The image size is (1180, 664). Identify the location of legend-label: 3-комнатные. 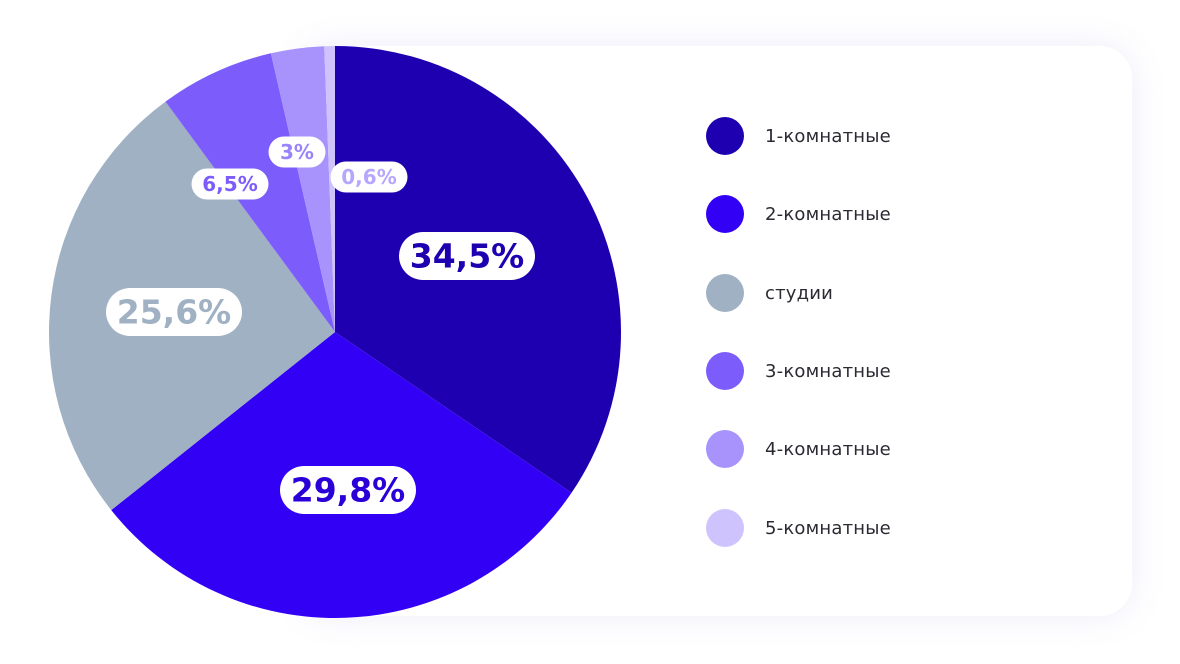
(828, 371).